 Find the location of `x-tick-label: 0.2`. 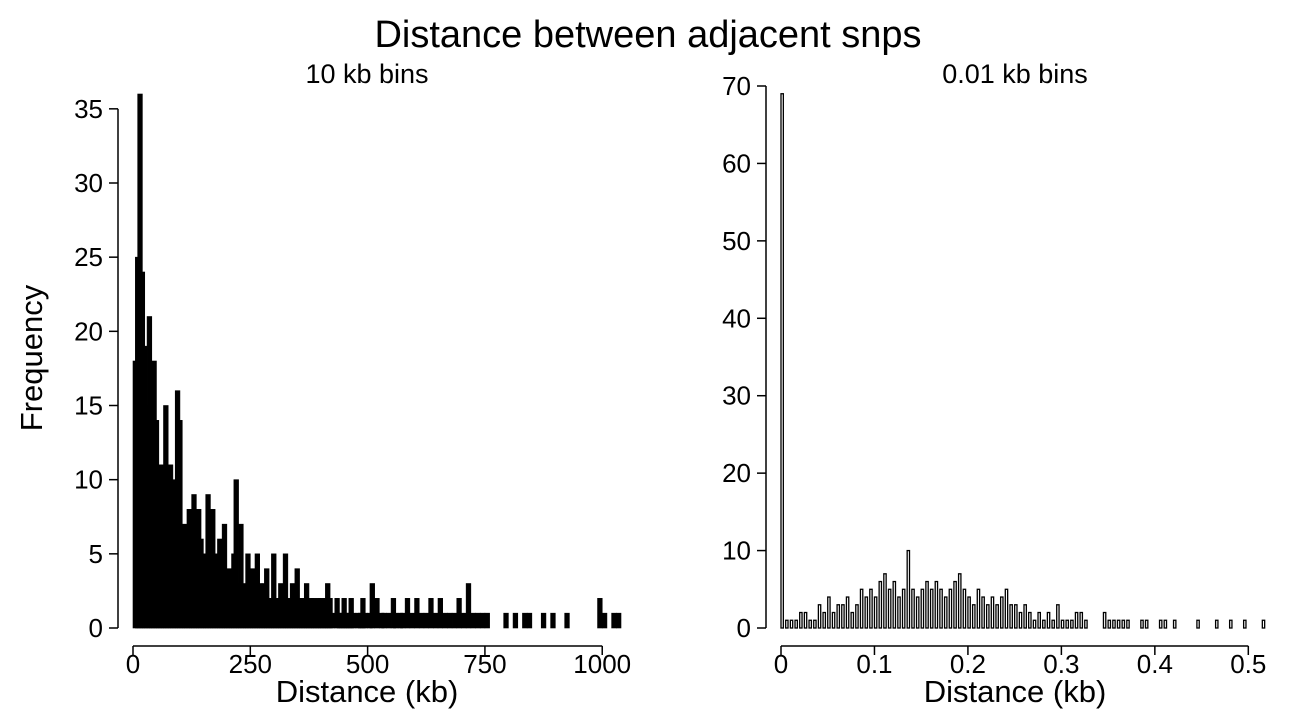

x-tick-label: 0.2 is located at coordinates (968, 664).